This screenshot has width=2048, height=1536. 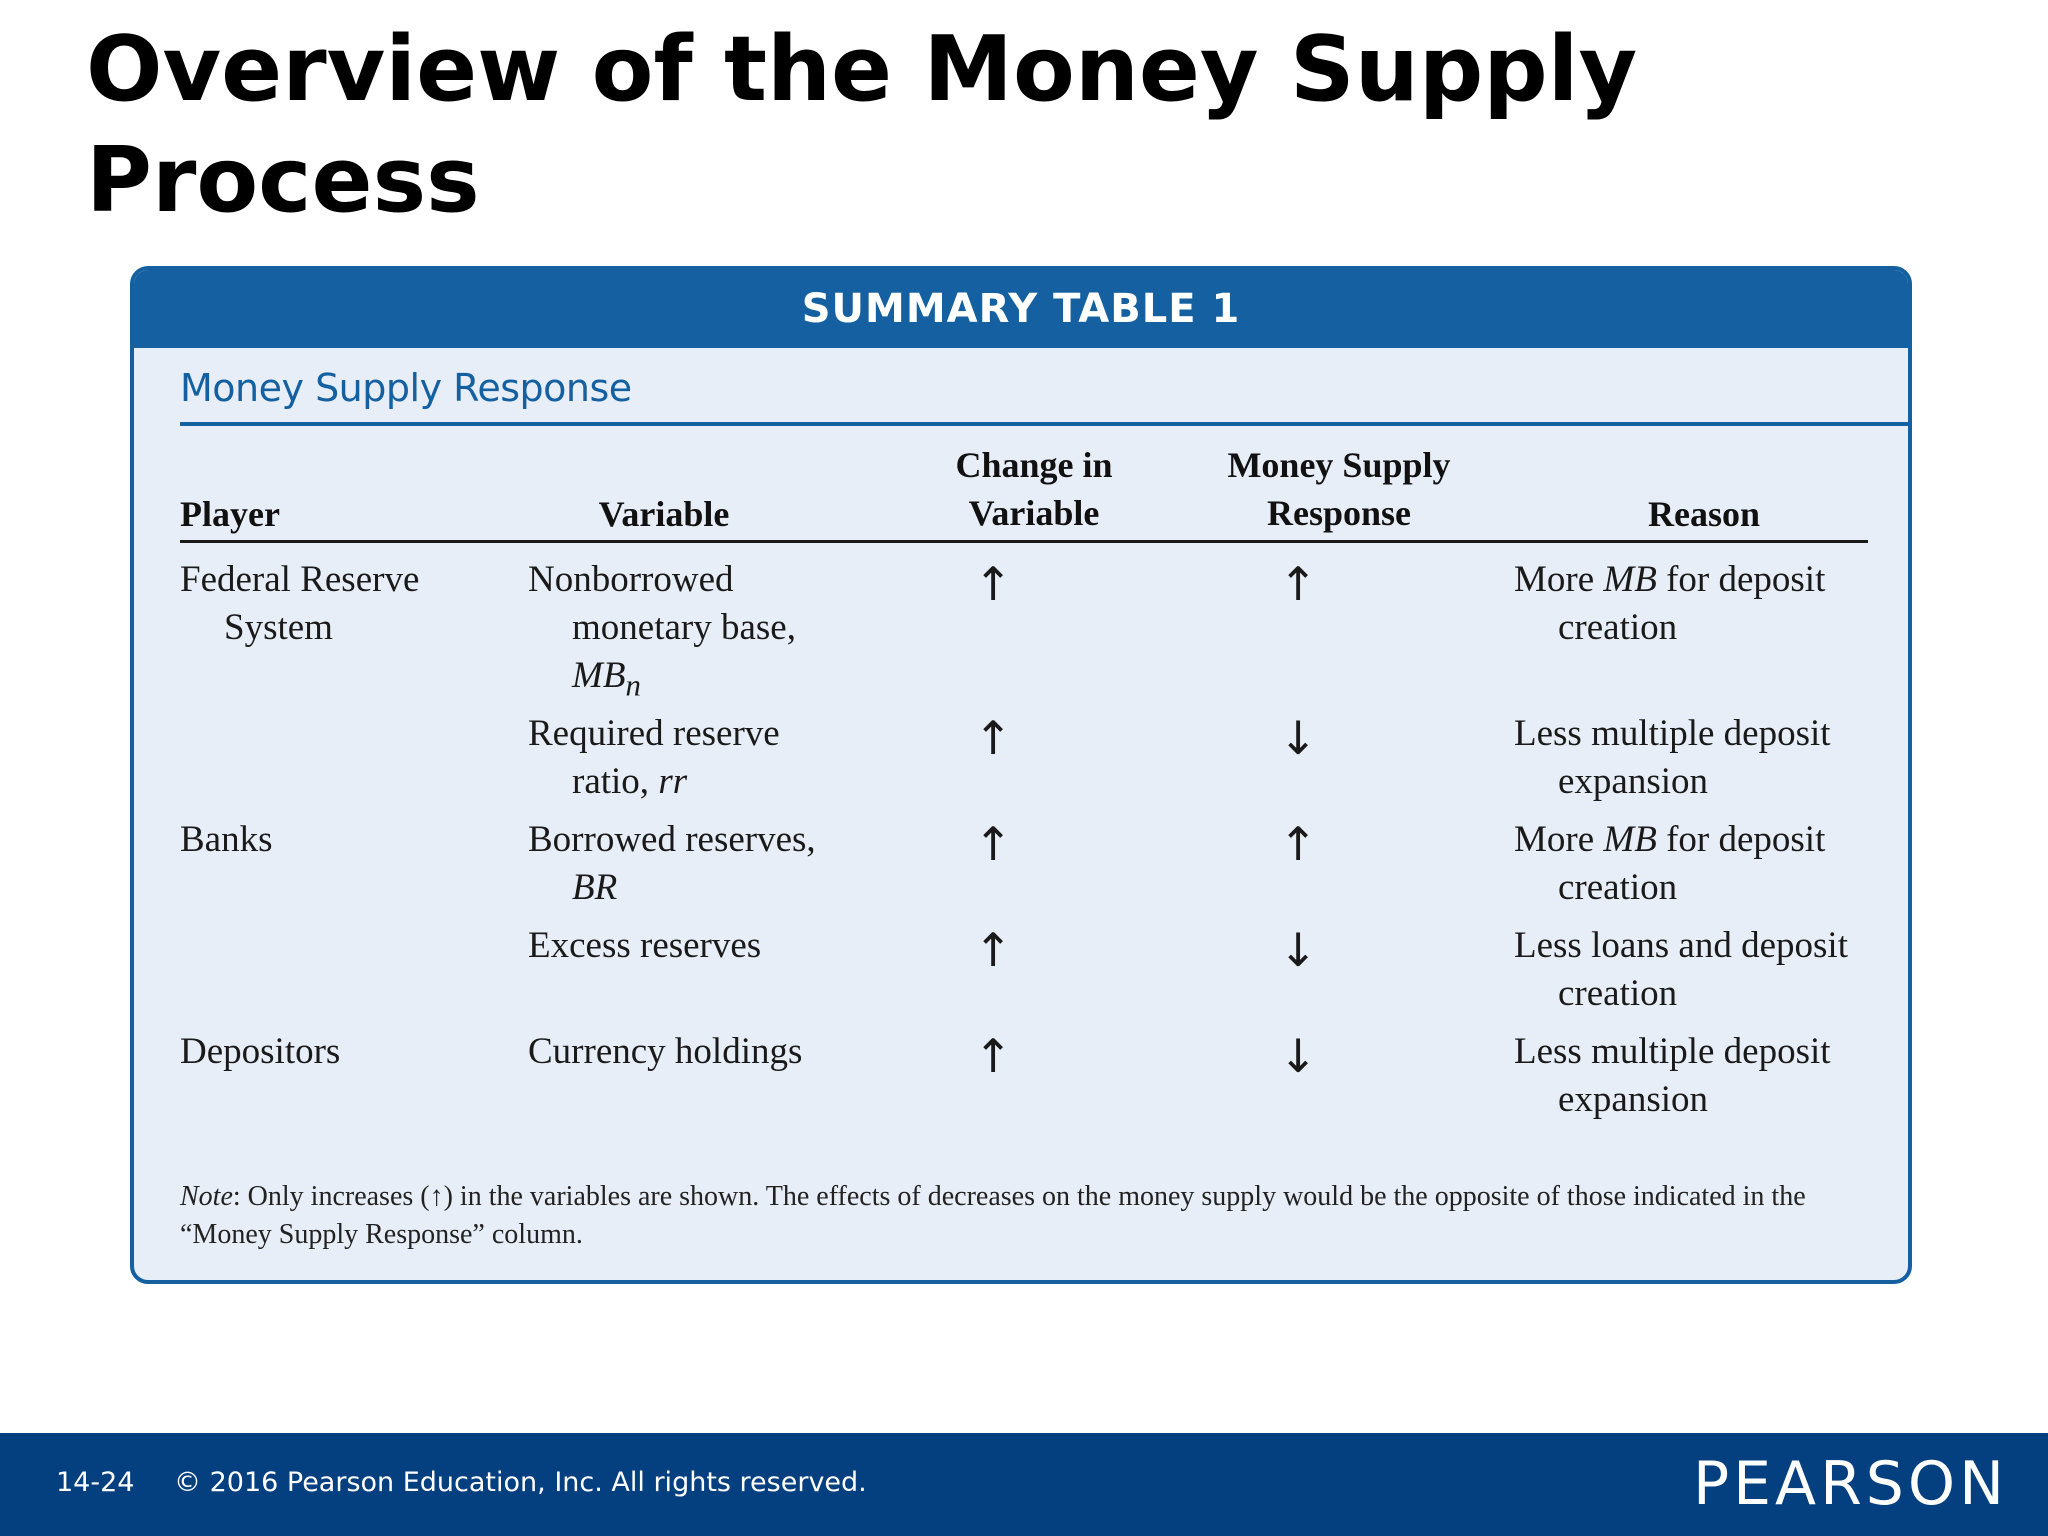 I want to click on page-number: 14-24, so click(x=95, y=1482).